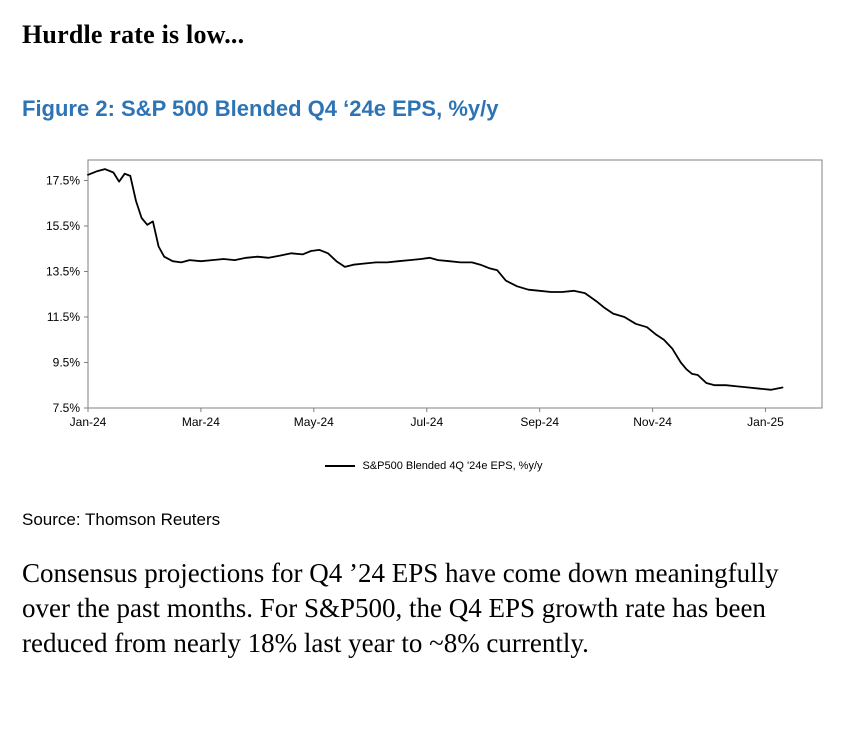 Image resolution: width=865 pixels, height=746 pixels. Describe the element at coordinates (765, 422) in the screenshot. I see `x-tick-label: Jan-25` at that location.